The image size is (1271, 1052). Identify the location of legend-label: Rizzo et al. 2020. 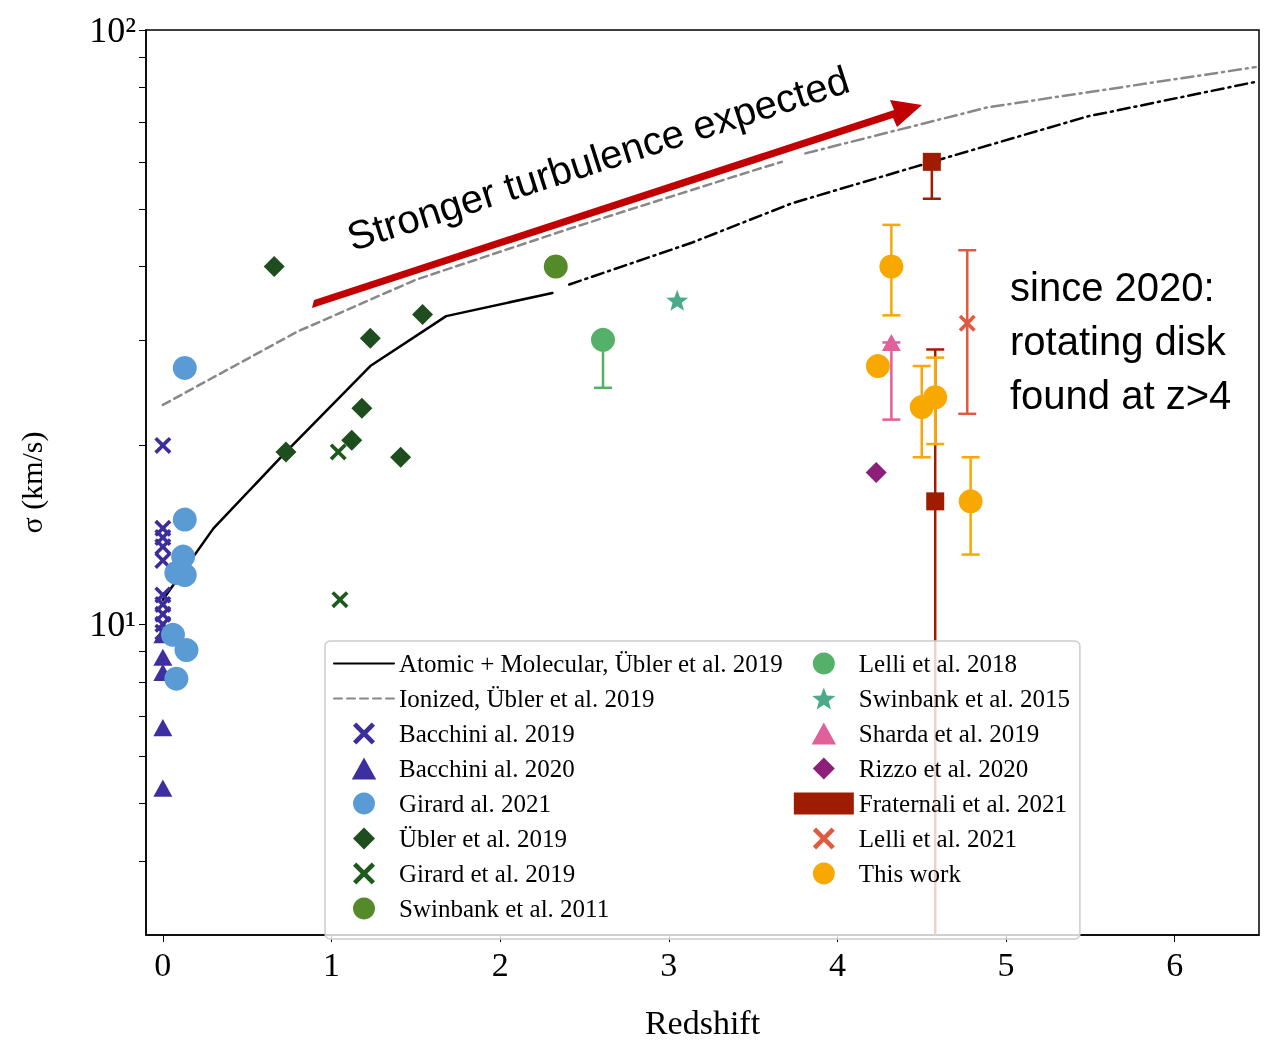
(943, 768).